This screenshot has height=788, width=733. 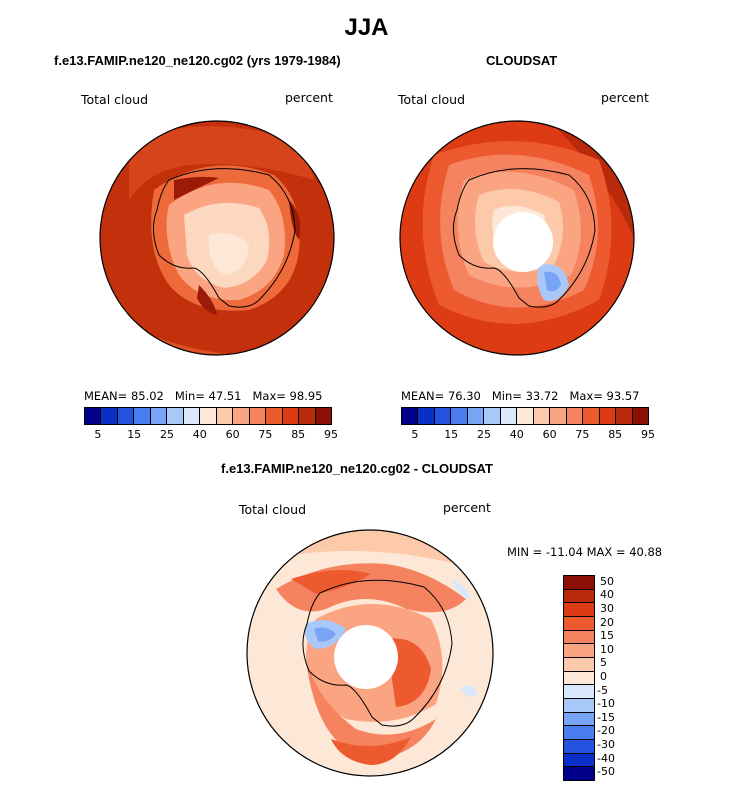 What do you see at coordinates (516, 434) in the screenshot?
I see `right-colorbar-tick-label: 40` at bounding box center [516, 434].